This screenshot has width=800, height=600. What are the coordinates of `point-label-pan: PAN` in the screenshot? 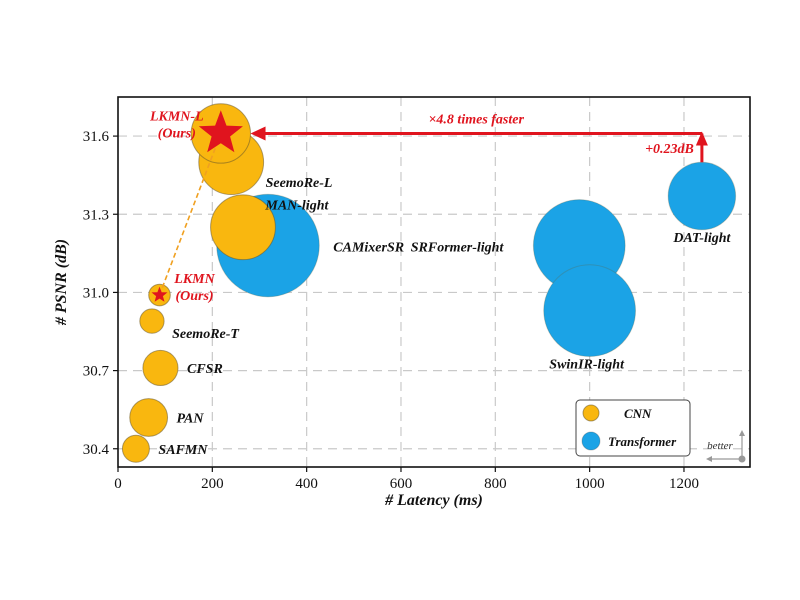 It's located at (191, 418).